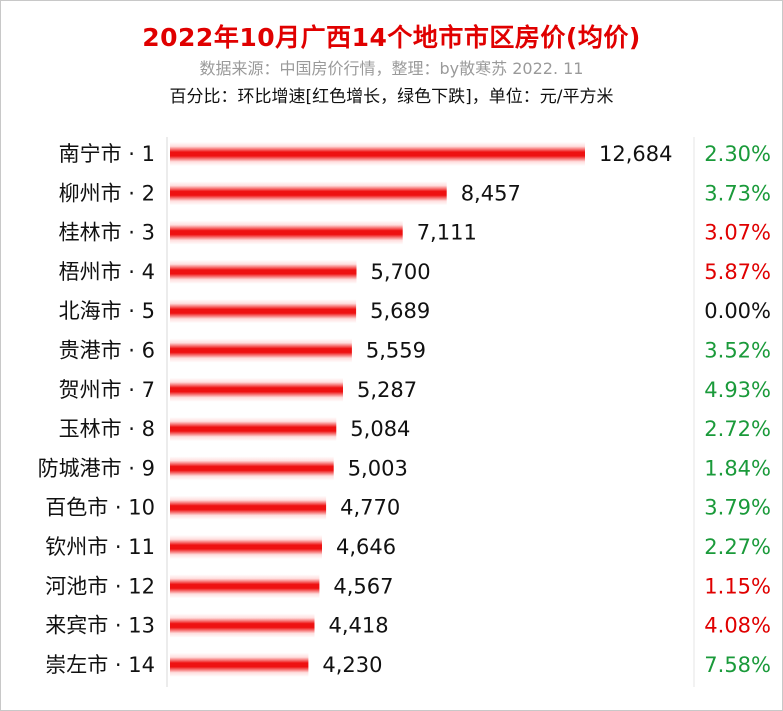  Describe the element at coordinates (352, 665) in the screenshot. I see `value-label: 4,230` at that location.